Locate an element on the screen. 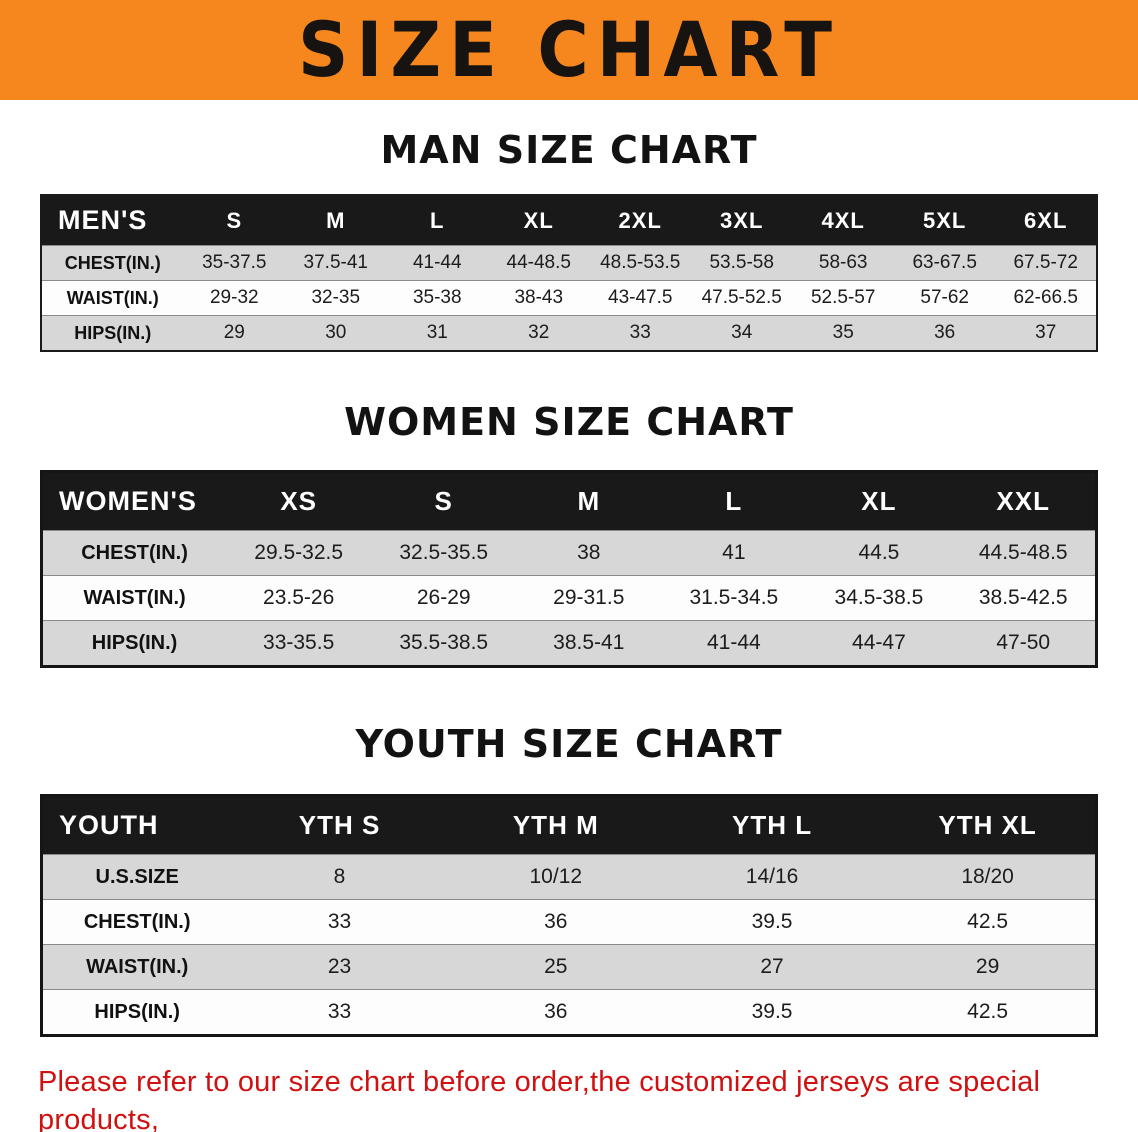 Image resolution: width=1138 pixels, height=1132 pixels. value-cell: 8 is located at coordinates (339, 876).